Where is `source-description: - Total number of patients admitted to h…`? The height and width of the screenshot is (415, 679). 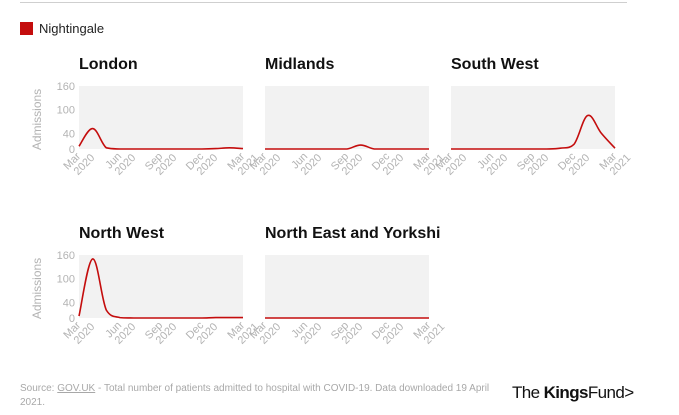 source-description: - Total number of patients admitted to h… is located at coordinates (255, 395).